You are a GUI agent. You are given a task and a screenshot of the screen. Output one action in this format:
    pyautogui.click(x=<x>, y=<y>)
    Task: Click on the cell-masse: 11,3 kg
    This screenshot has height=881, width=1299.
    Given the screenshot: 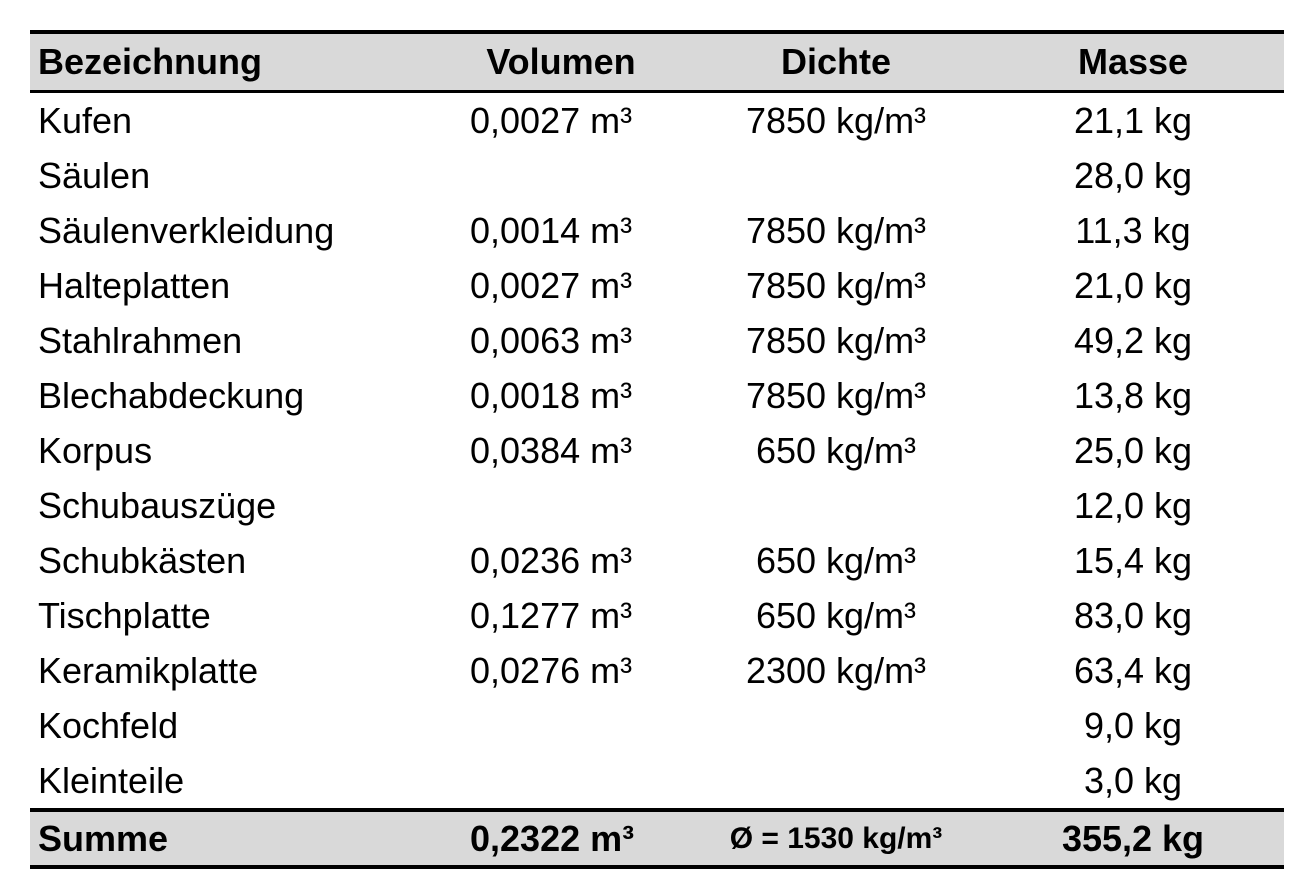 What is the action you would take?
    pyautogui.click(x=1133, y=230)
    